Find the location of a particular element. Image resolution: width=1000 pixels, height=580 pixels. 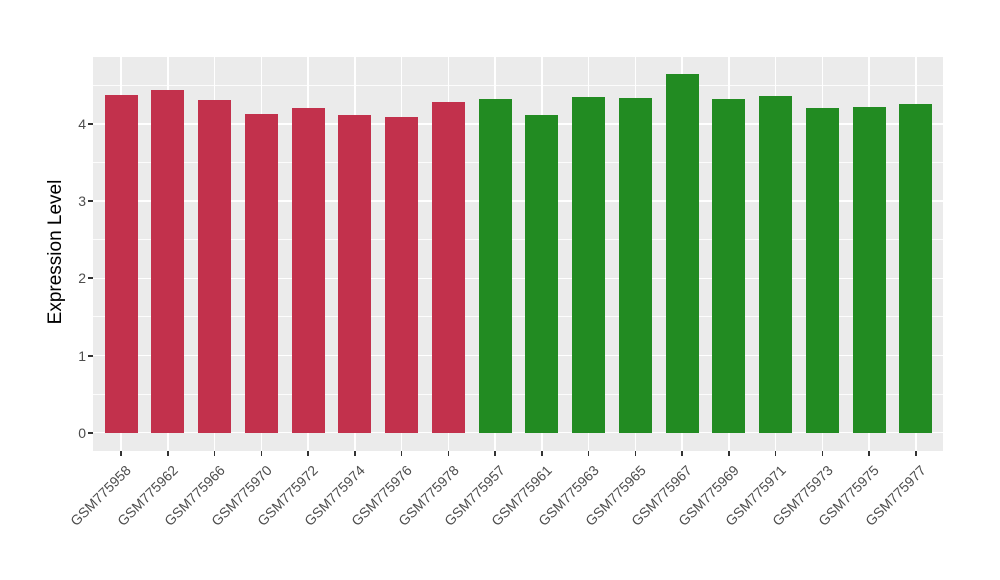

bar-GSM775967 is located at coordinates (682, 253).